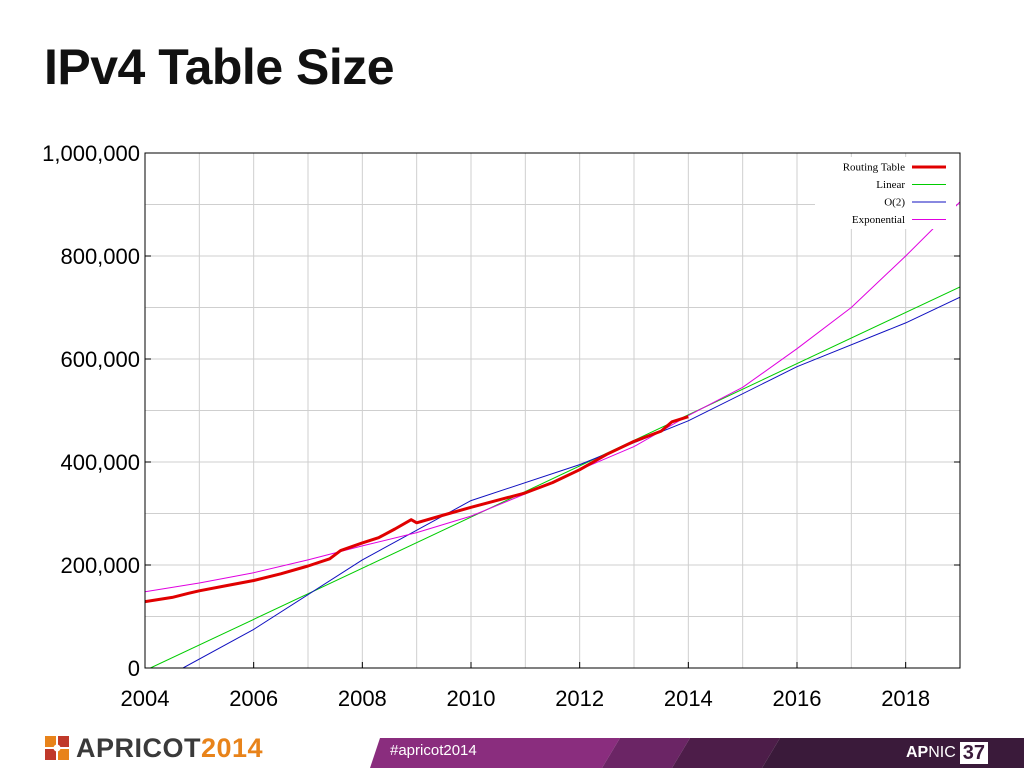  I want to click on legend-label: Exponential, so click(878, 220).